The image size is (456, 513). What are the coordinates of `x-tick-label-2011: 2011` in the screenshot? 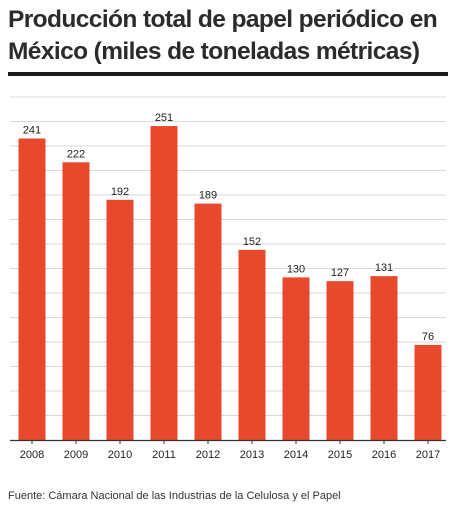 It's located at (164, 455).